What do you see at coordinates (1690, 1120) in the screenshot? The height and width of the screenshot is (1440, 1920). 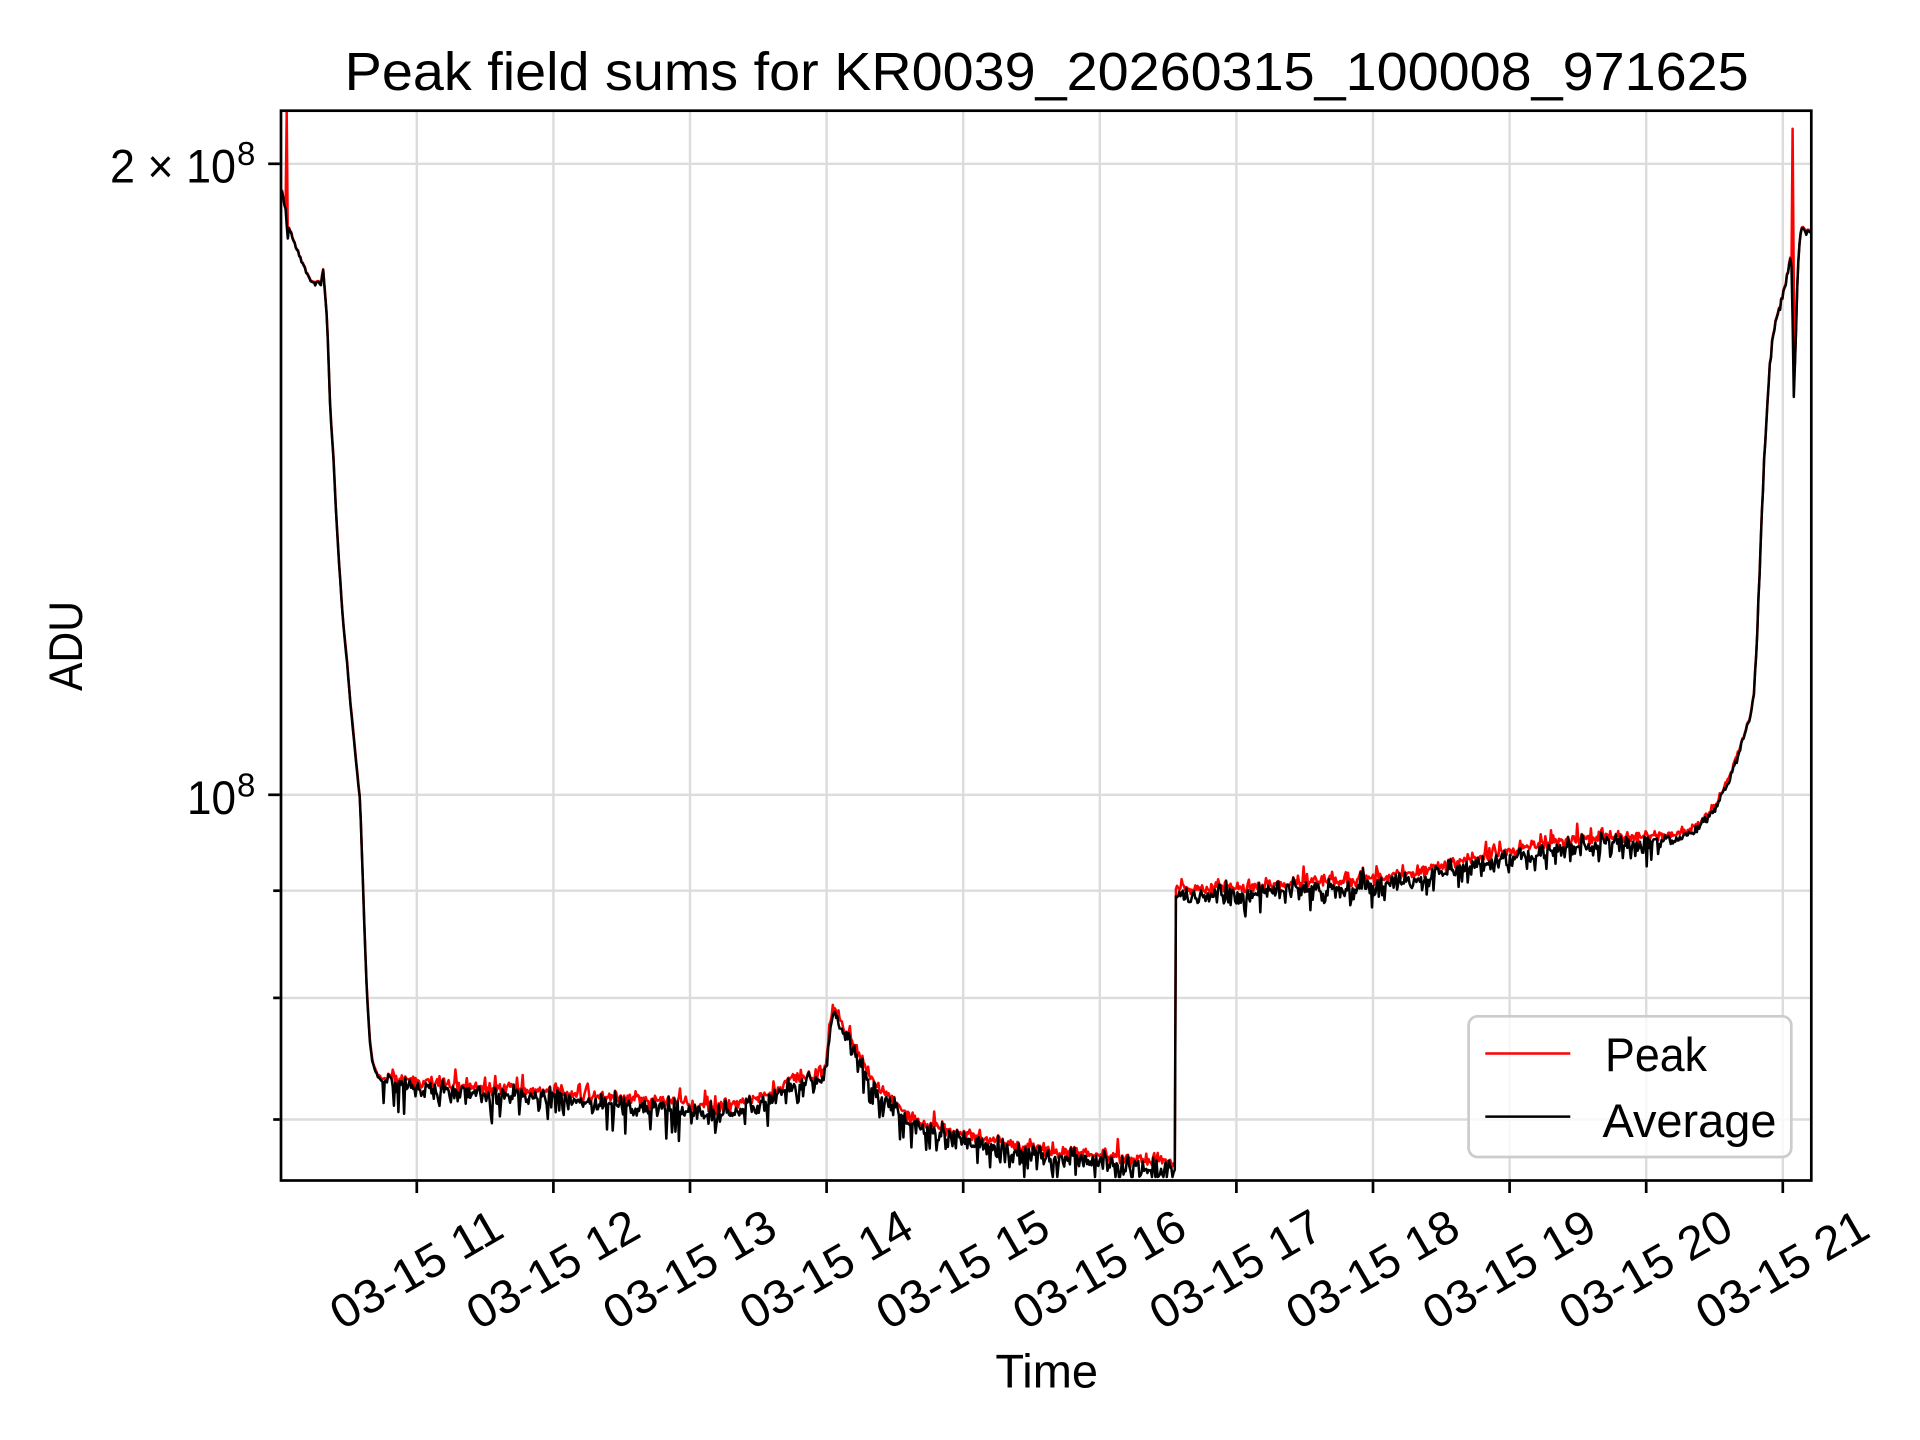 I see `svg-text: Average` at bounding box center [1690, 1120].